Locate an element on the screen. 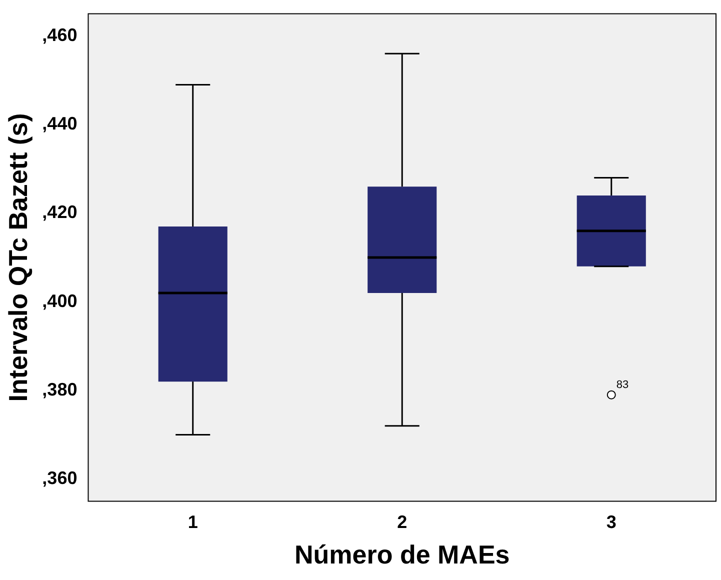 The width and height of the screenshot is (721, 580). y-tick-label: ,380 is located at coordinates (60, 389).